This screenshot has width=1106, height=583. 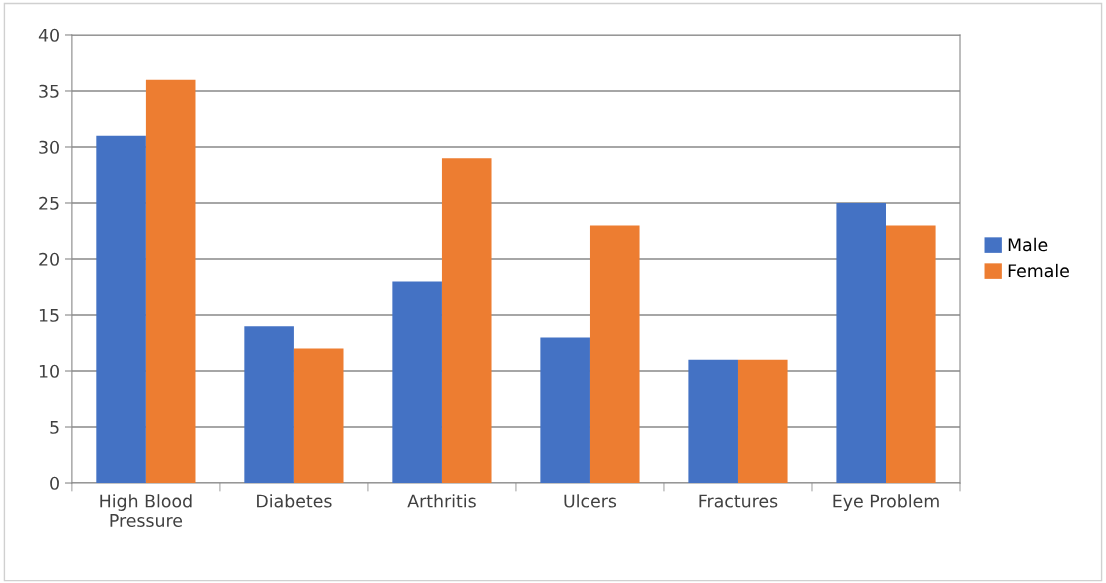 What do you see at coordinates (49, 147) in the screenshot?
I see `y-tick-label: 30` at bounding box center [49, 147].